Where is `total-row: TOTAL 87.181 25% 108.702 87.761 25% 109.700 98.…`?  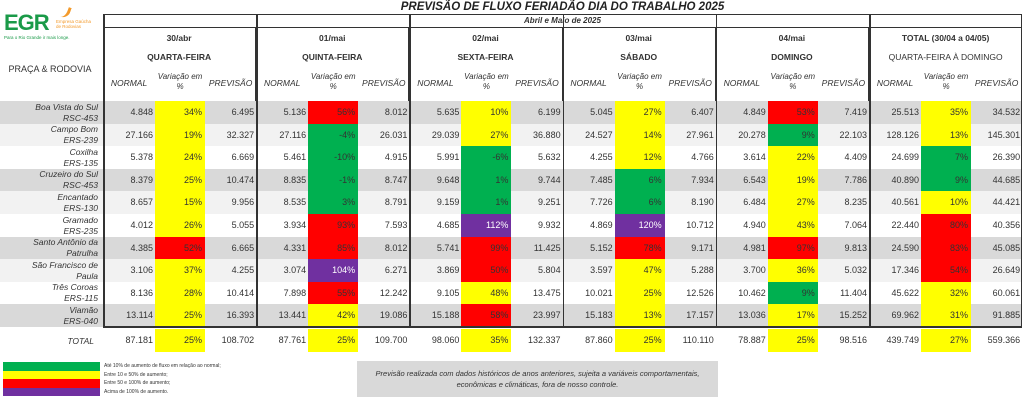
total-row: TOTAL 87.181 25% 108.702 87.761 25% 109.700 98.… is located at coordinates (511, 340).